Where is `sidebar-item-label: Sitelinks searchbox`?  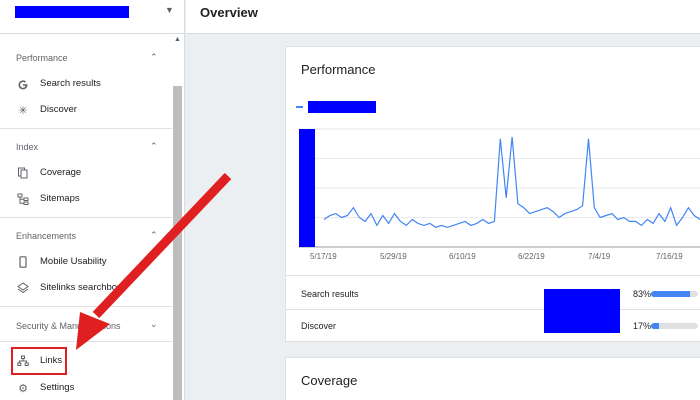
sidebar-item-label: Sitelinks searchbox is located at coordinates (81, 287).